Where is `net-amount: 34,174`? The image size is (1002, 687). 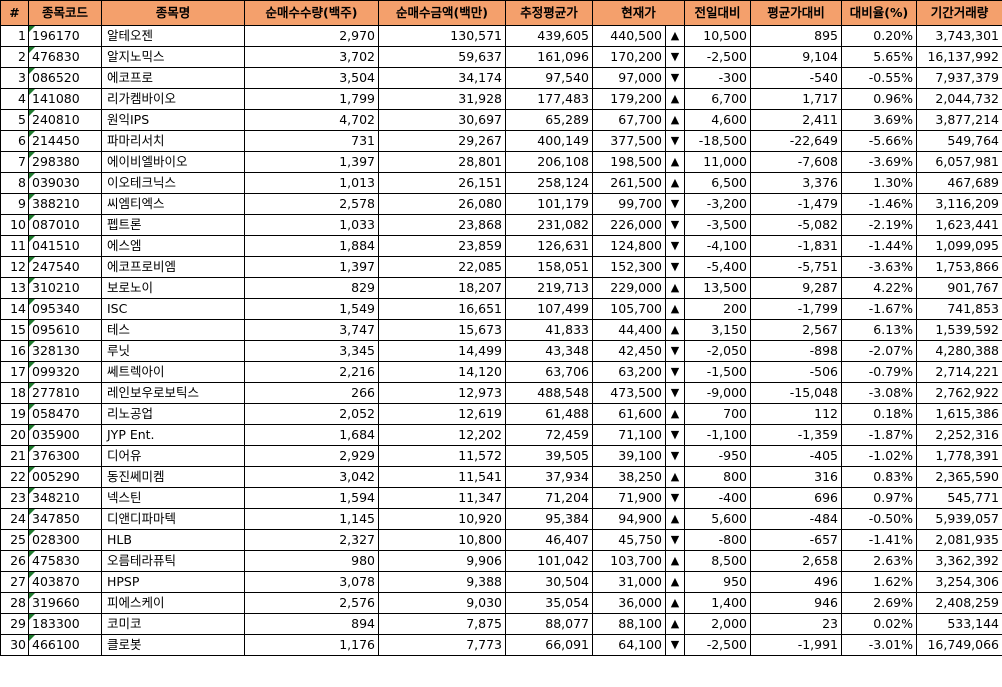
net-amount: 34,174 is located at coordinates (442, 78).